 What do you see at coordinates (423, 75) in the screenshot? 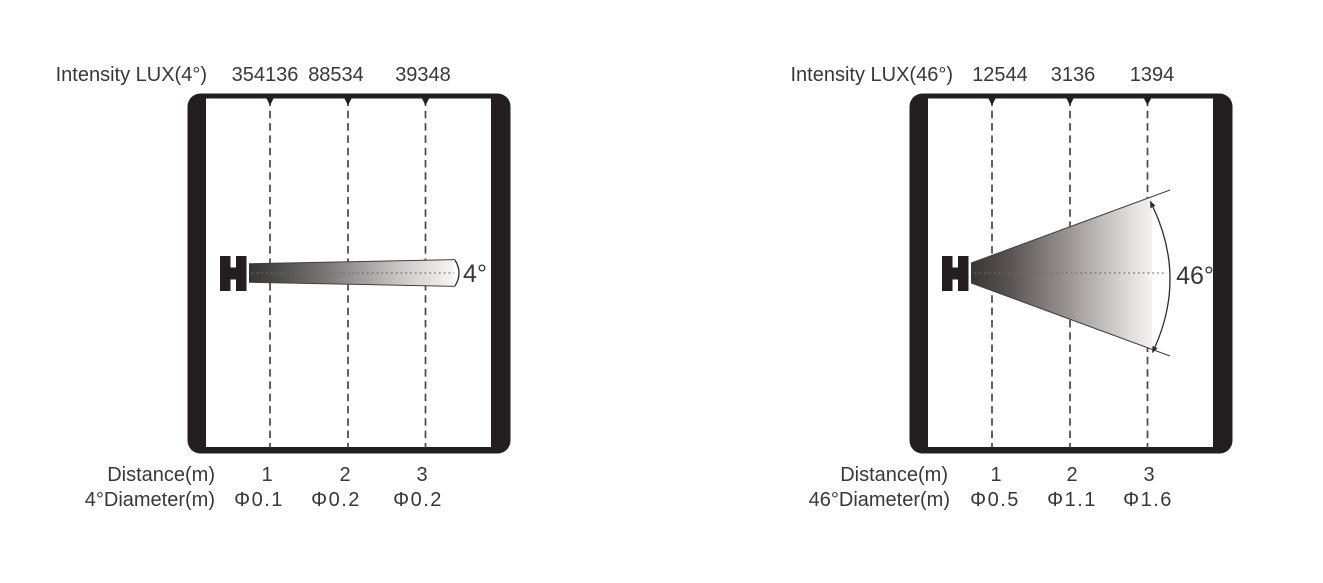
I see `intensity-value: 39348` at bounding box center [423, 75].